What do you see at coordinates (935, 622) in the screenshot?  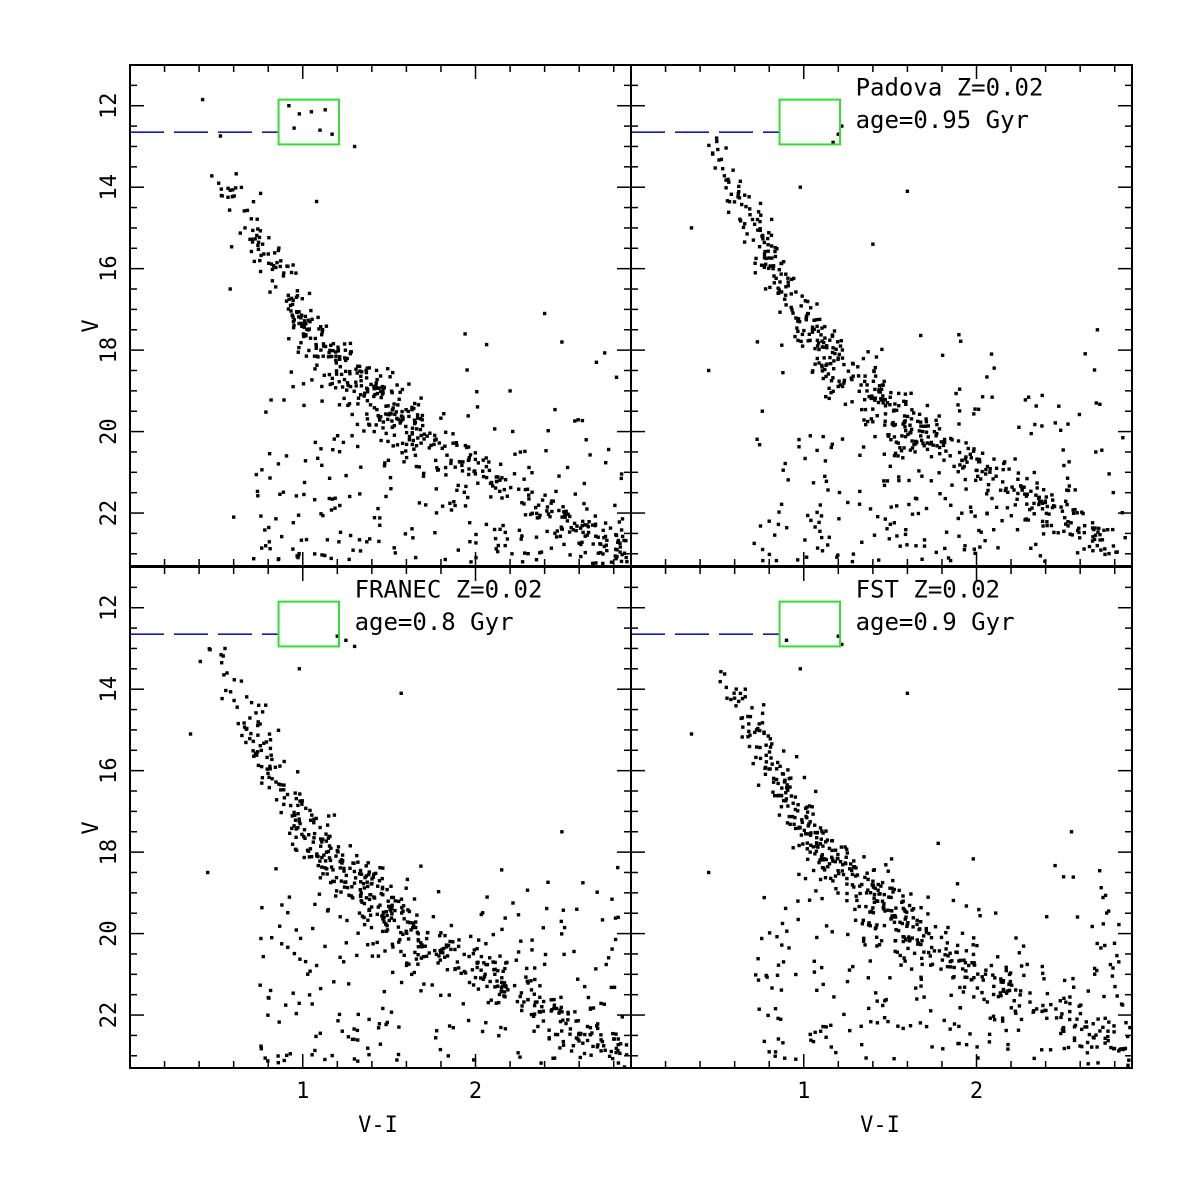 I see `panel-label-age: age=0.9 Gyr` at bounding box center [935, 622].